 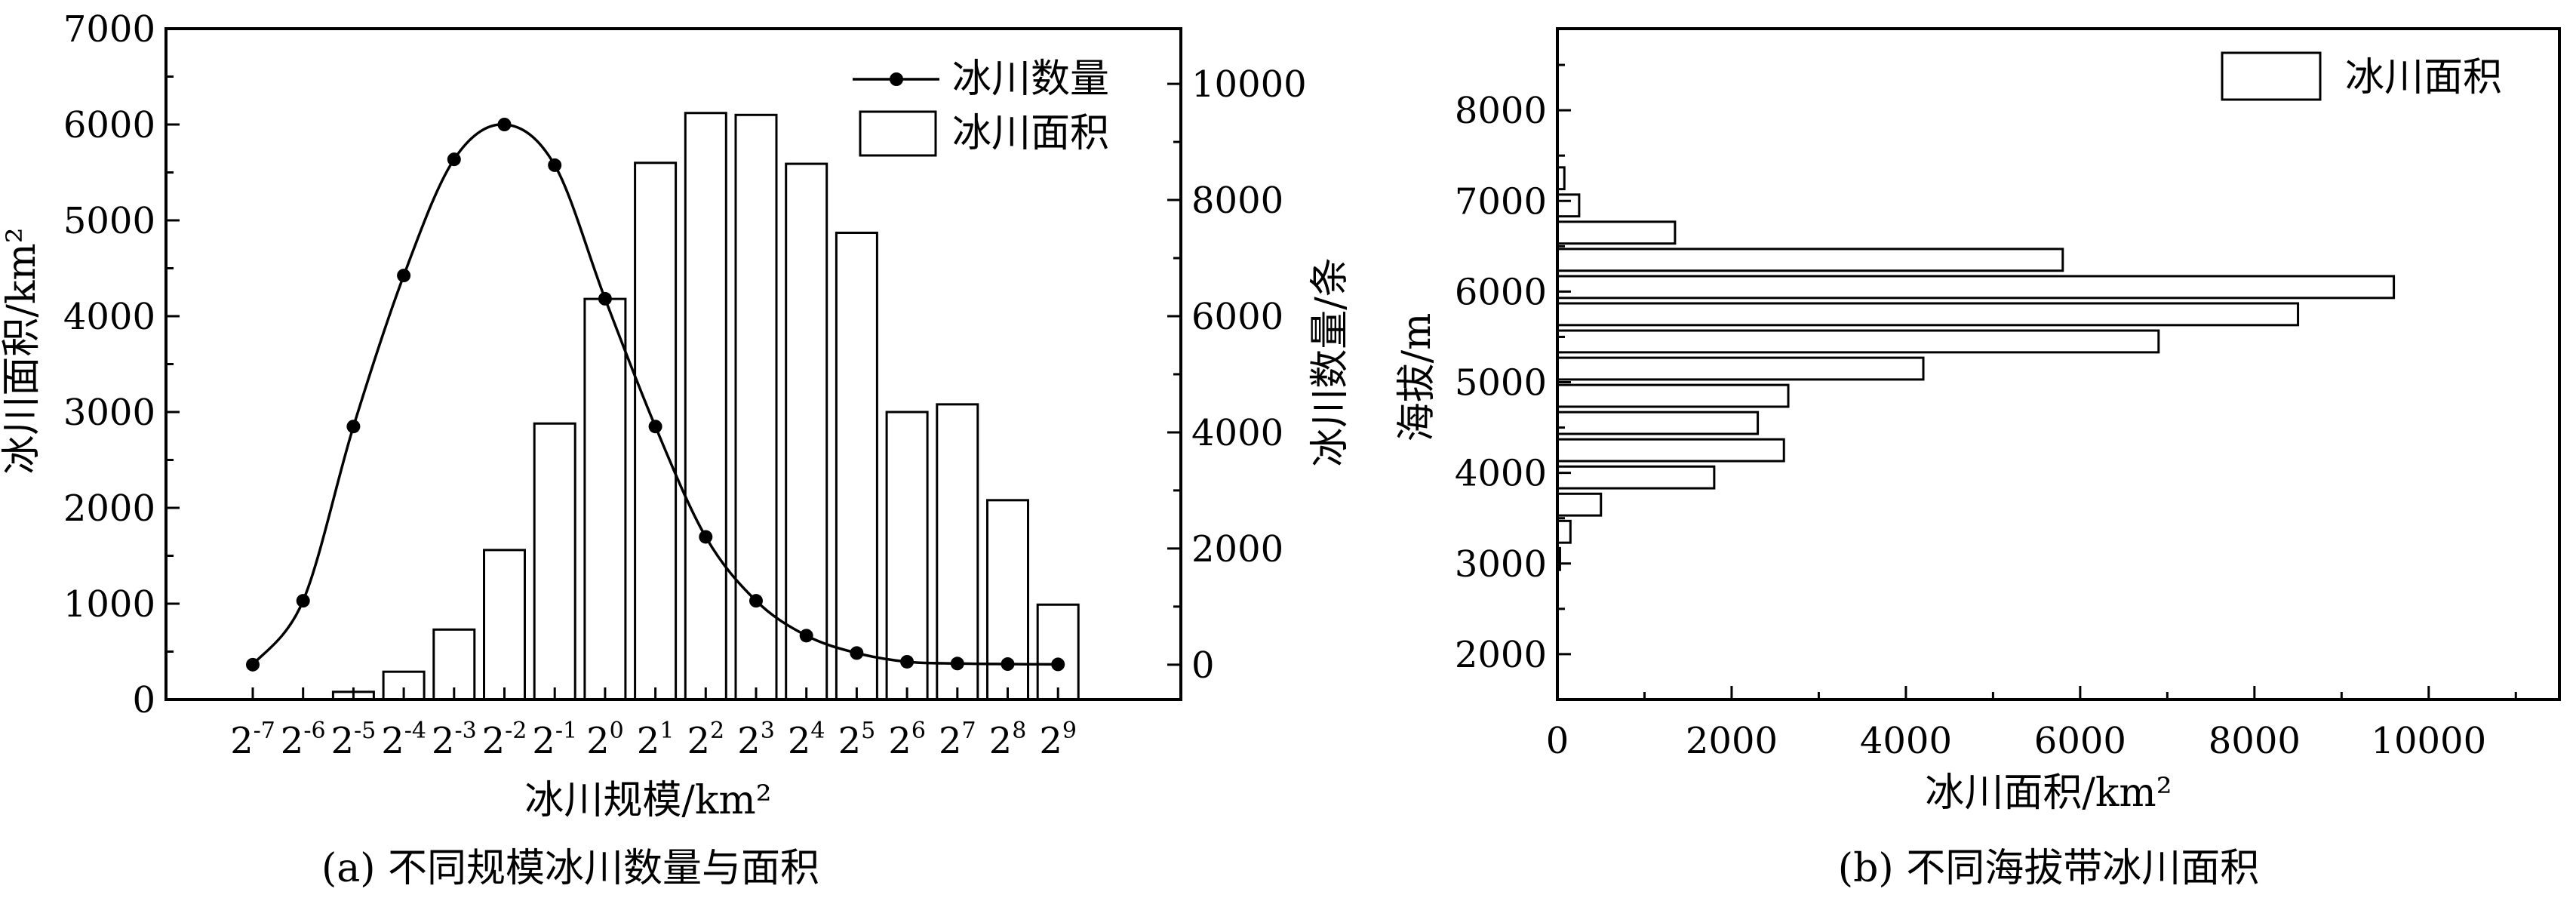 What do you see at coordinates (465, 731) in the screenshot?
I see `a-xtick-exp-4: -3` at bounding box center [465, 731].